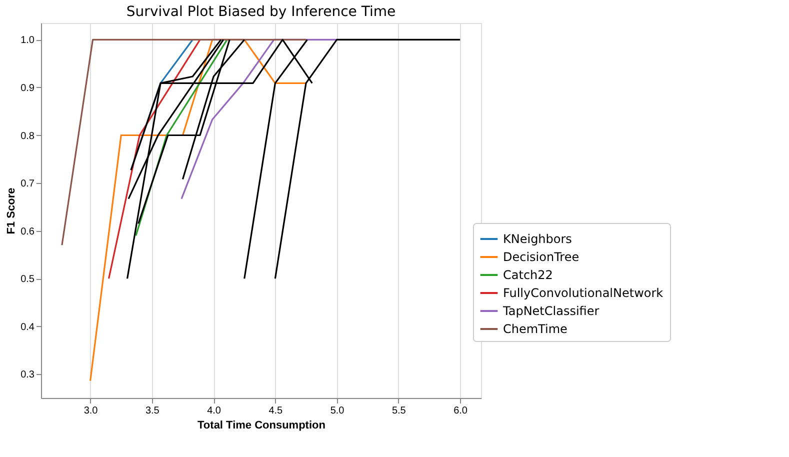 The width and height of the screenshot is (789, 457). What do you see at coordinates (399, 411) in the screenshot?
I see `x-tick-label: 5.5` at bounding box center [399, 411].